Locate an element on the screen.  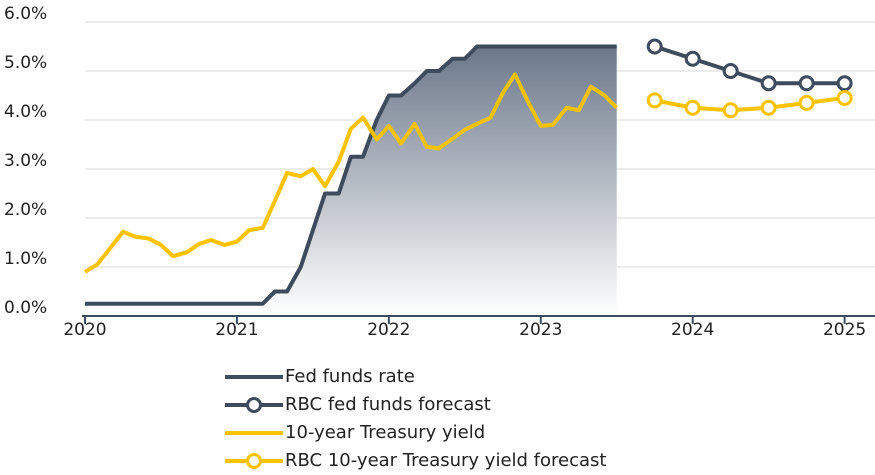
y-tick-label: 3.0% is located at coordinates (25, 161).